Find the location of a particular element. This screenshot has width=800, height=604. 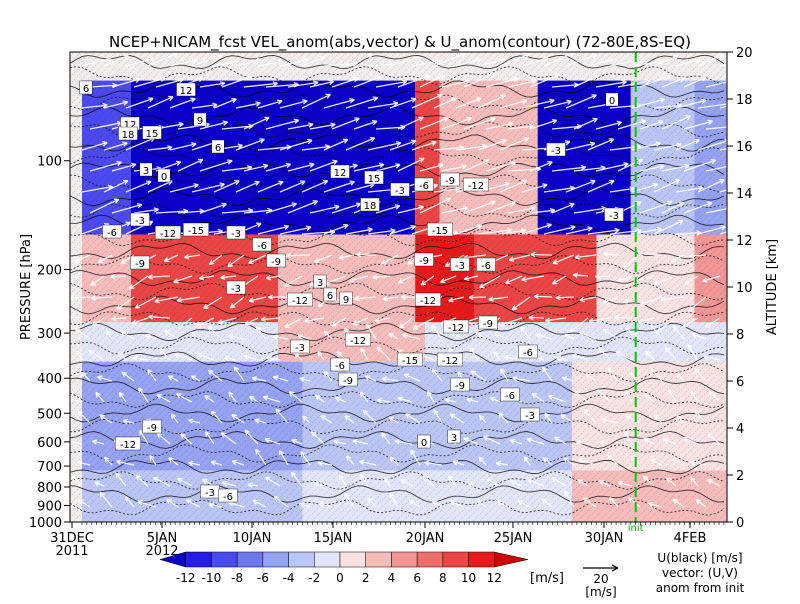

svg-text: 18 is located at coordinates (128, 135).